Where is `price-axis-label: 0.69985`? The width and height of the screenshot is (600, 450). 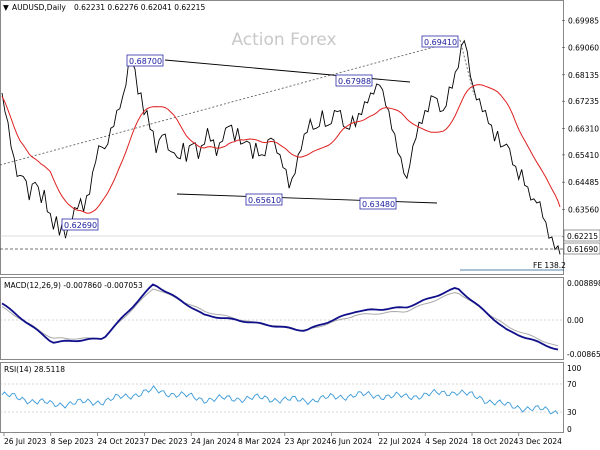
price-axis-label: 0.69985 is located at coordinates (583, 20).